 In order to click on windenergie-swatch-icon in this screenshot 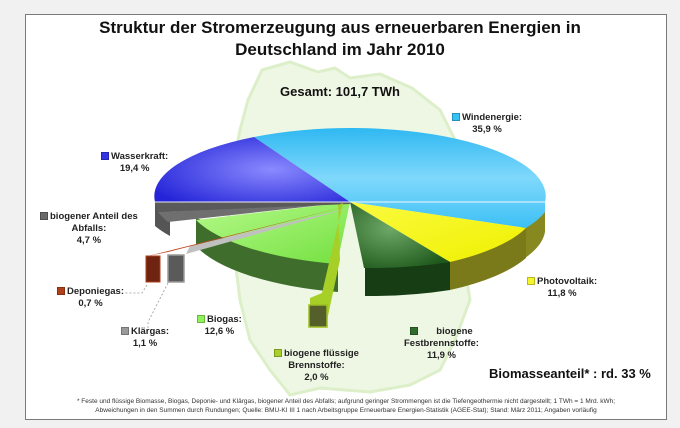, I will do `click(456, 117)`.